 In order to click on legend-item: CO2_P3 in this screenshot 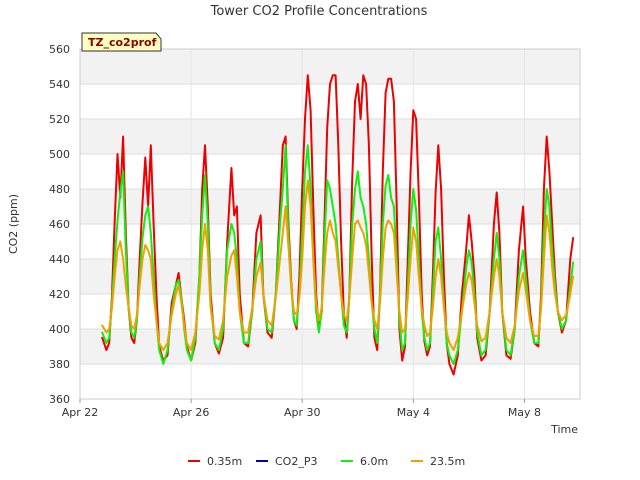, I will do `click(286, 461)`.